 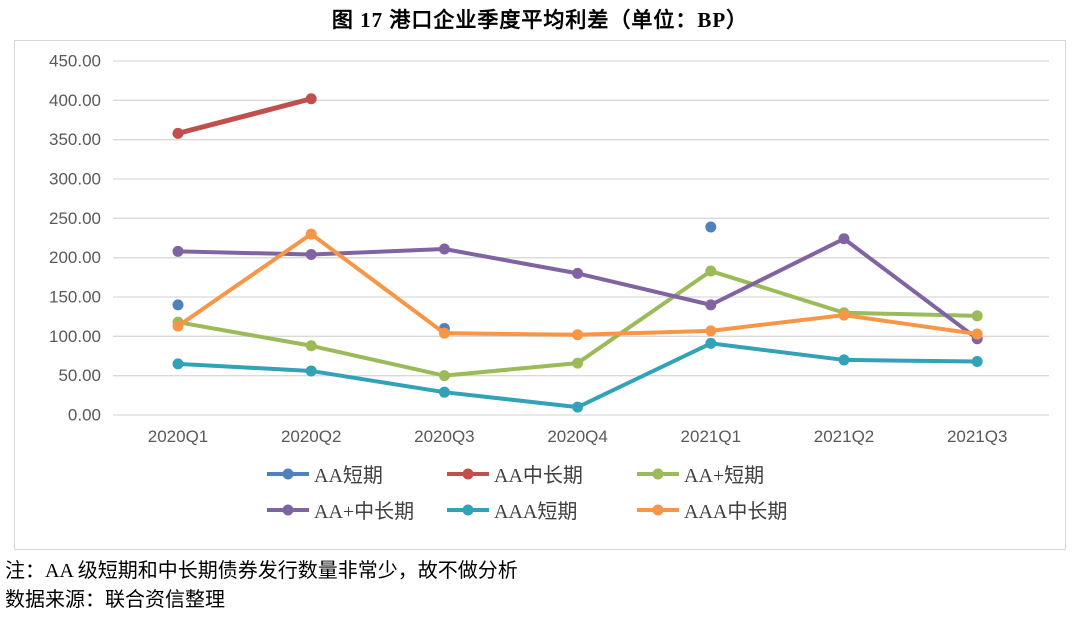 I want to click on x-axis-label: 2020Q2, so click(x=311, y=436).